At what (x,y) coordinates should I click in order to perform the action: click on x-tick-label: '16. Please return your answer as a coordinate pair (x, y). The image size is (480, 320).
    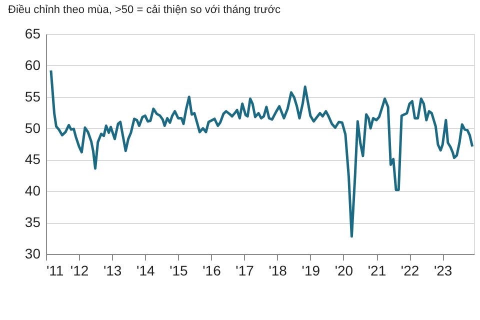
    Looking at the image, I should click on (212, 270).